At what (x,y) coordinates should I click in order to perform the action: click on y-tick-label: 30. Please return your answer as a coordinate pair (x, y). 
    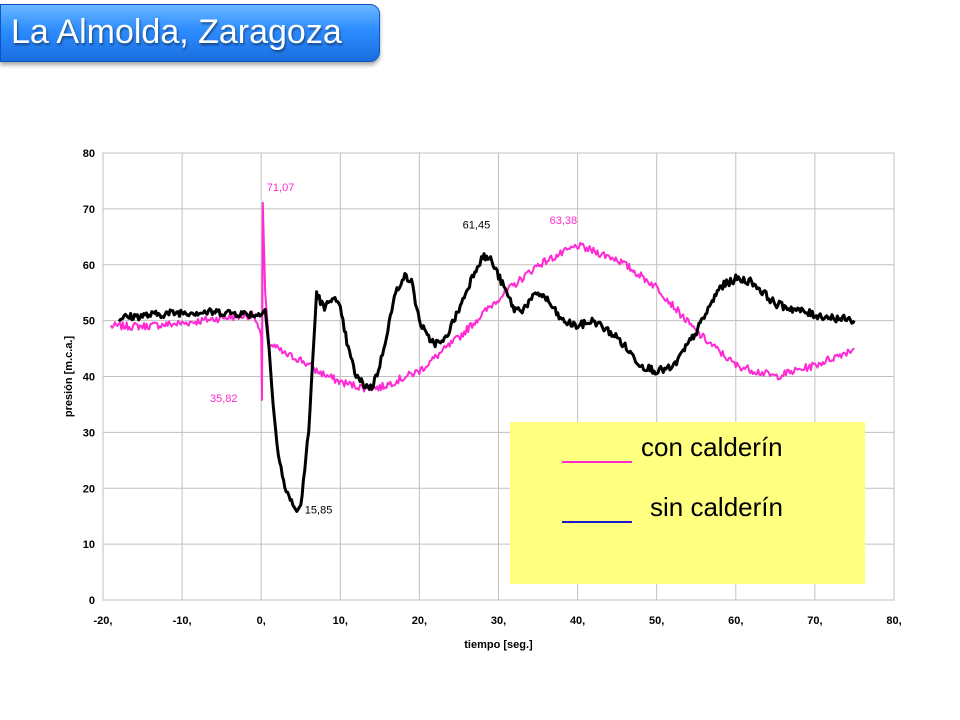
    Looking at the image, I should click on (89, 433).